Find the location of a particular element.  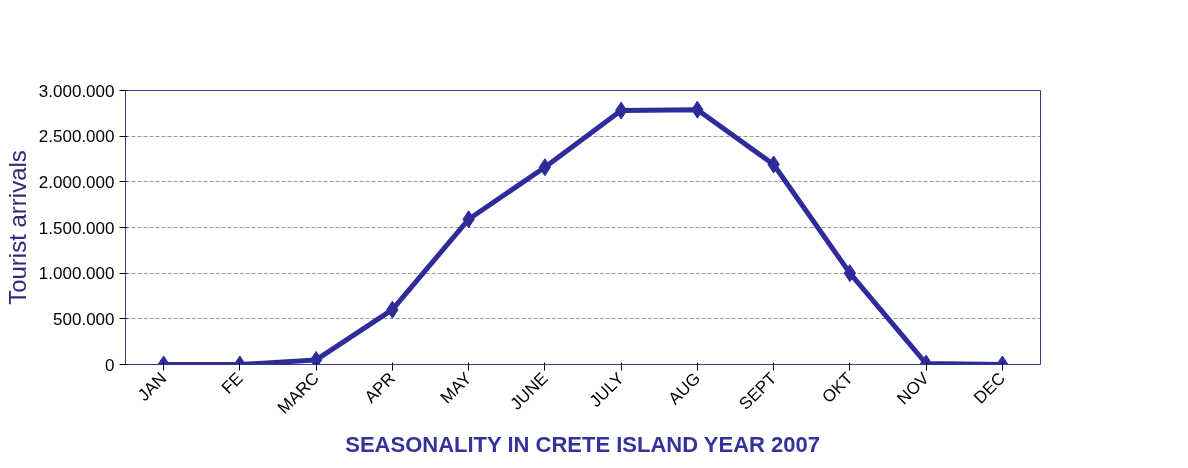

x-tick-label: FE is located at coordinates (232, 383).